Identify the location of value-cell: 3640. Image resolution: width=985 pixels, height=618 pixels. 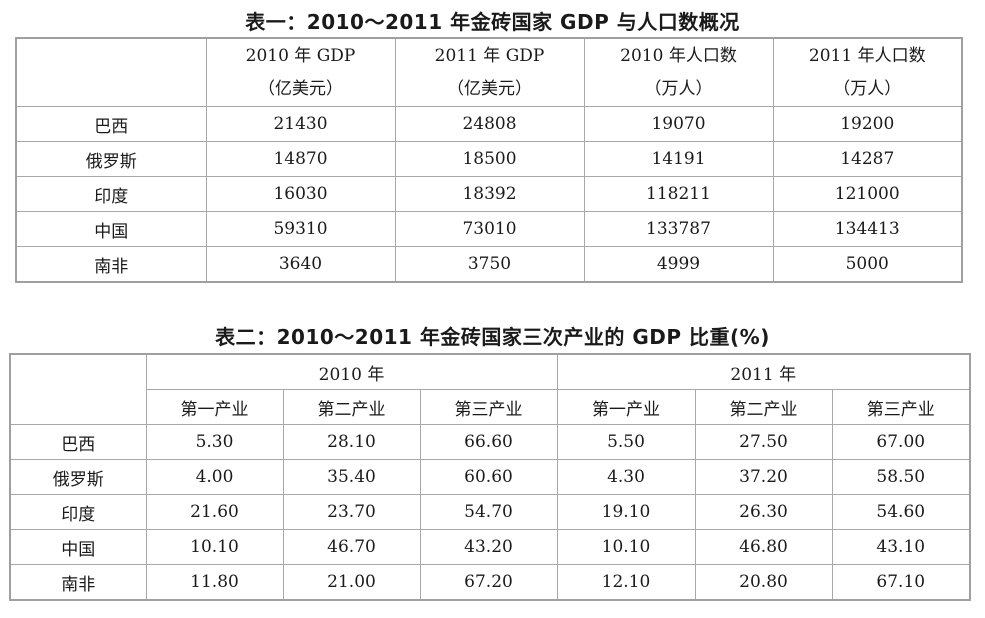
(300, 264).